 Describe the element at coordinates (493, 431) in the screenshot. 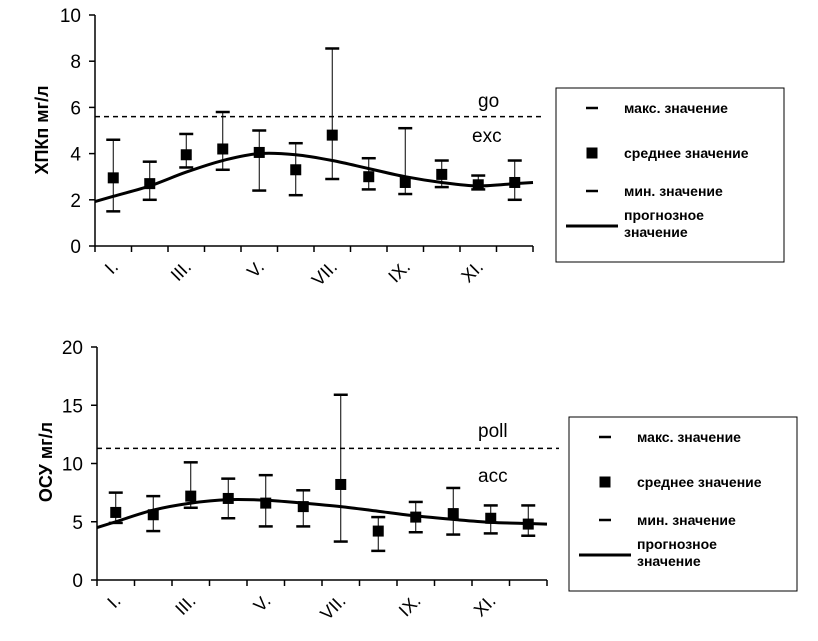

I see `reference-label-above: poll` at that location.